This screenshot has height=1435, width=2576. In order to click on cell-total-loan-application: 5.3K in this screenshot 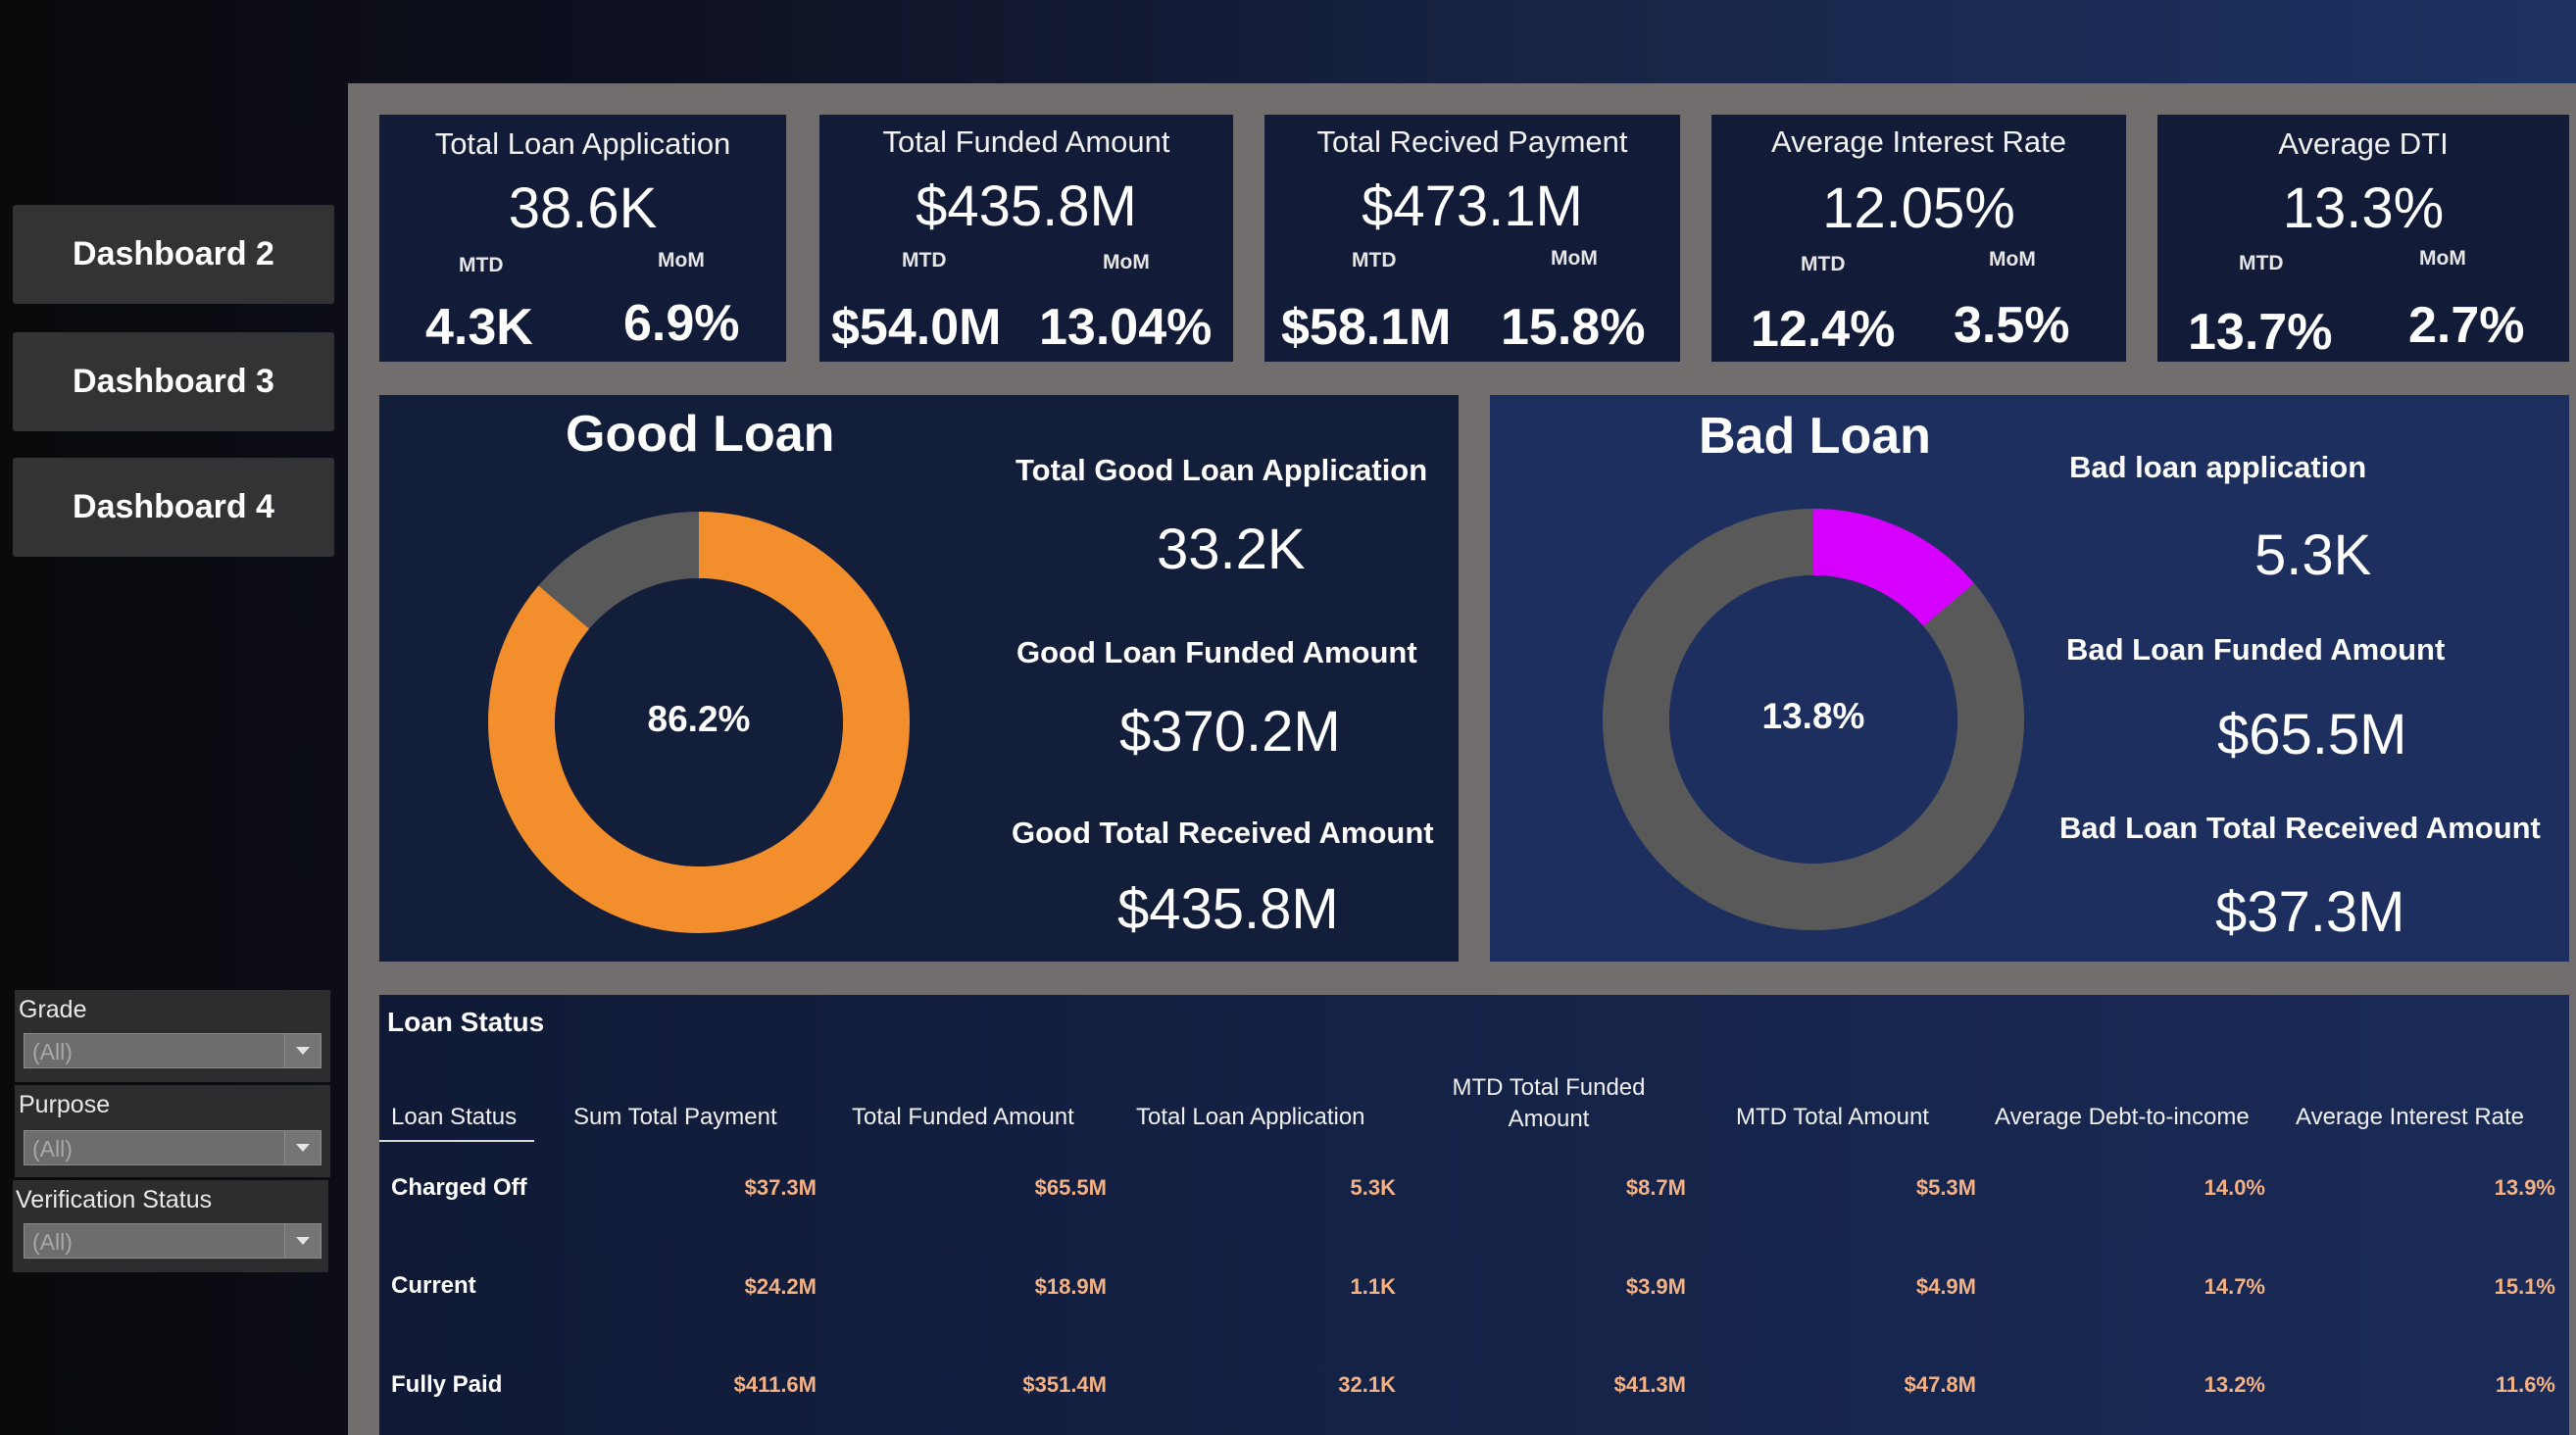, I will do `click(1373, 1187)`.